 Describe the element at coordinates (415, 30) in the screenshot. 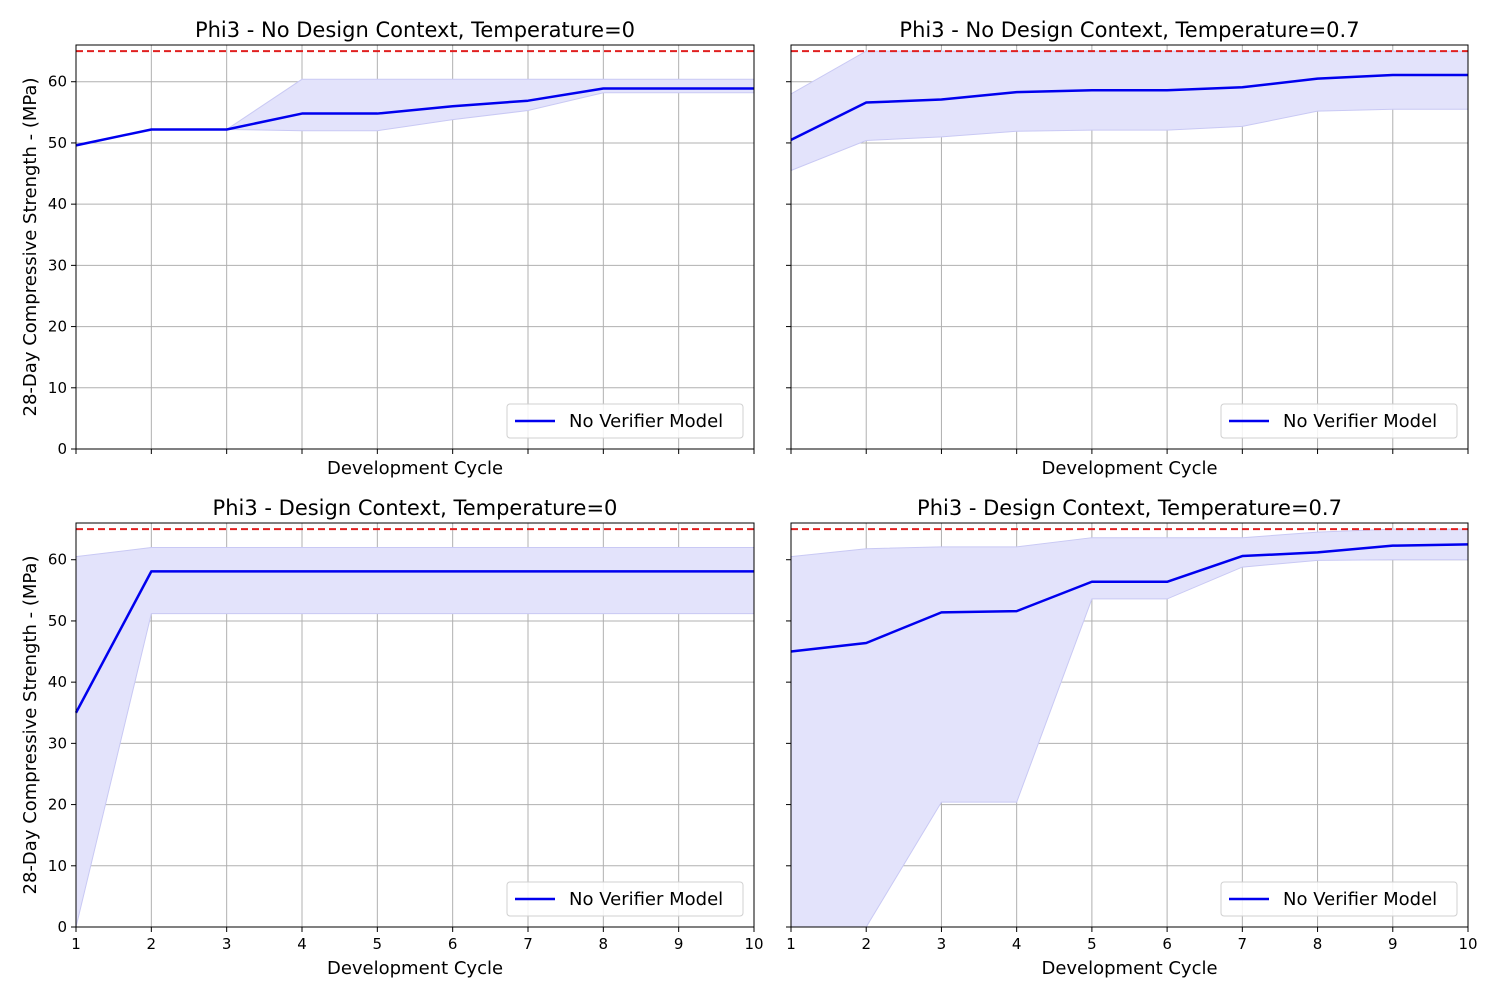

I see `chart-title: Phi3 - No Design Context, Temperature=0` at that location.